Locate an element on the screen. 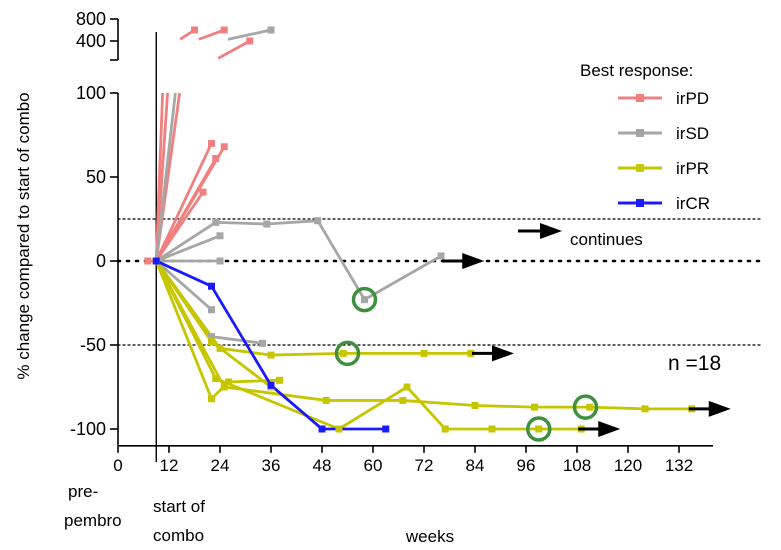  x-tick-label: 120 is located at coordinates (628, 465).